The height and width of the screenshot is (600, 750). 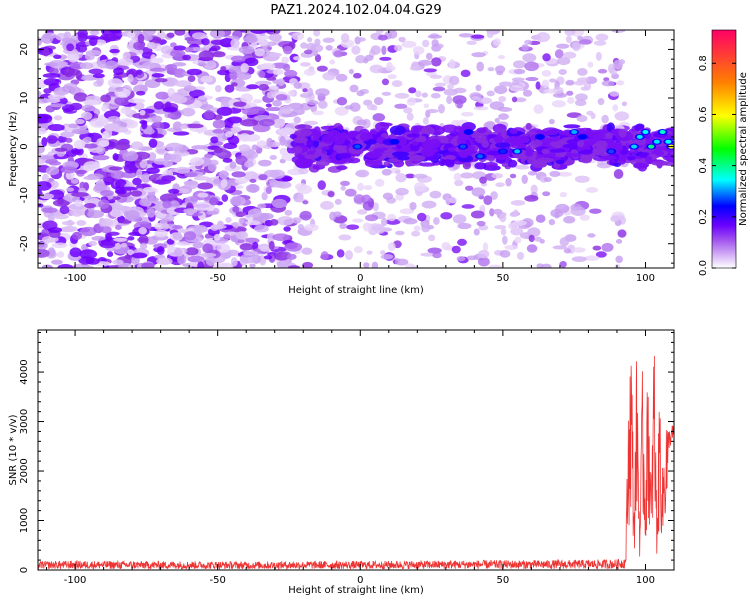 I want to click on snr-x-tick-label: -50, so click(x=218, y=580).